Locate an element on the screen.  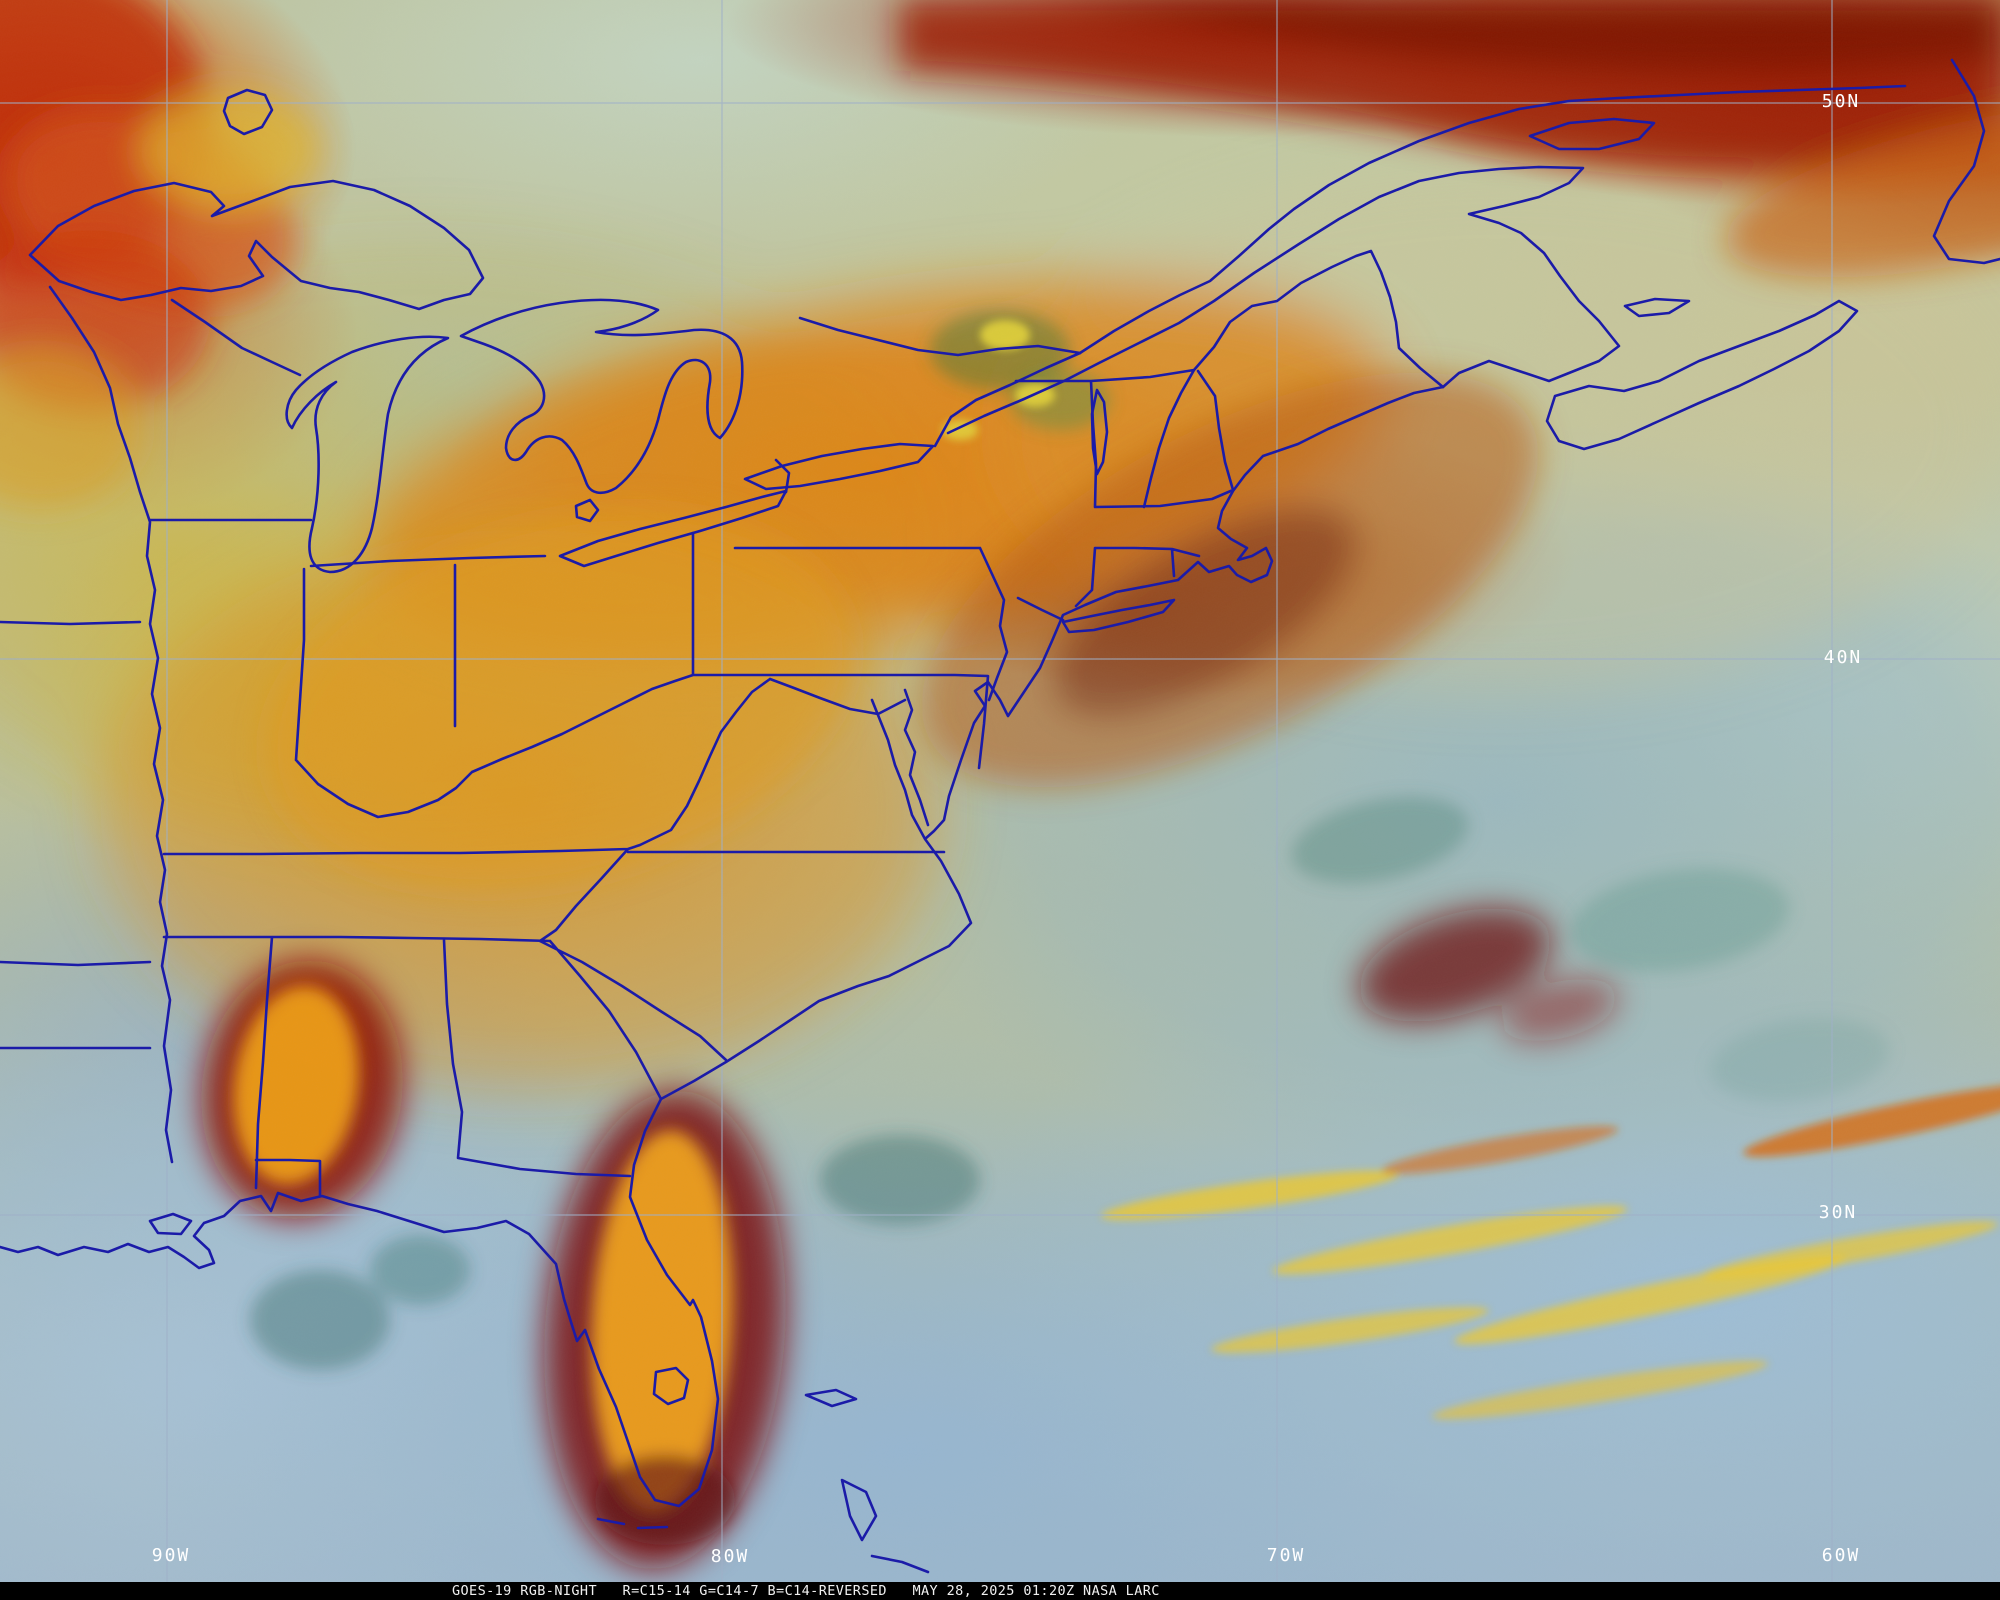
canada-coast-and-st-lawrence is located at coordinates (1466, 254).